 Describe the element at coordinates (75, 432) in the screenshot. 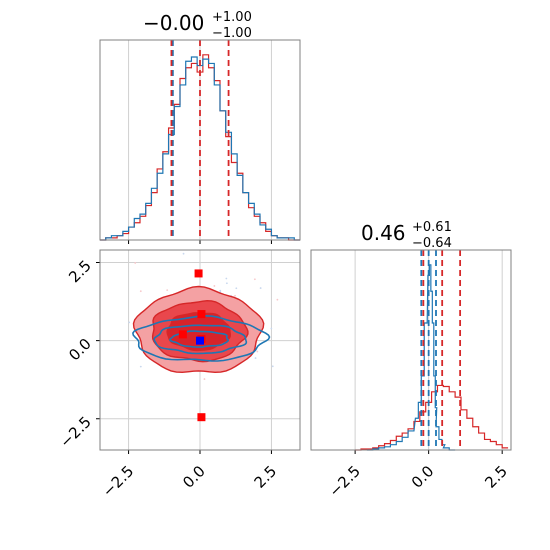

I see `y-tick-label: −2.5` at that location.